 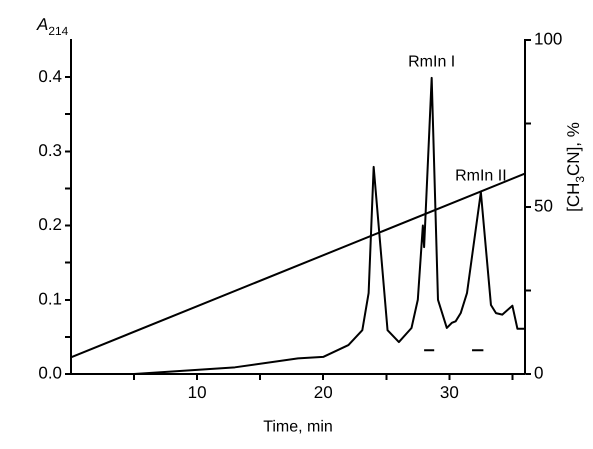 I want to click on y-tick-label: 0.1, so click(x=50, y=298).